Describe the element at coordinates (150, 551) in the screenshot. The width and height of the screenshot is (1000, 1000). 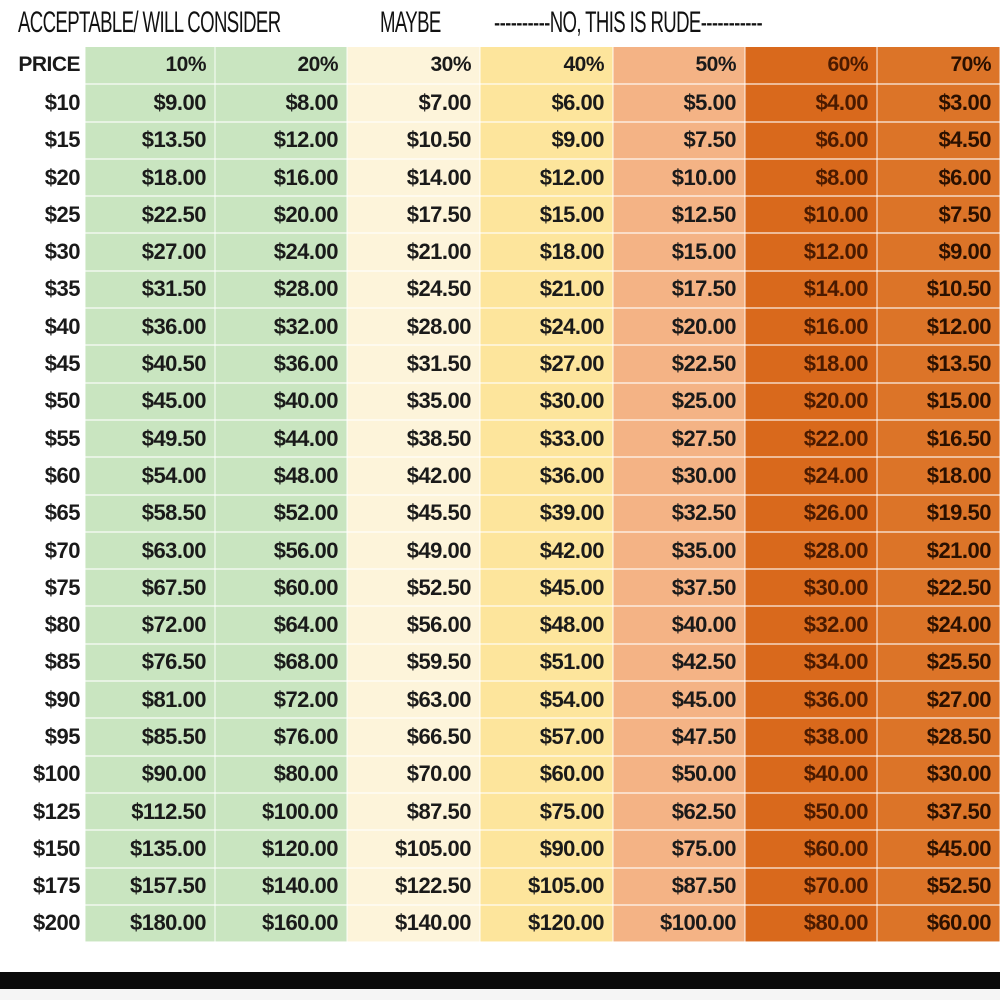
I see `discounted-price-cell: $63.00` at that location.